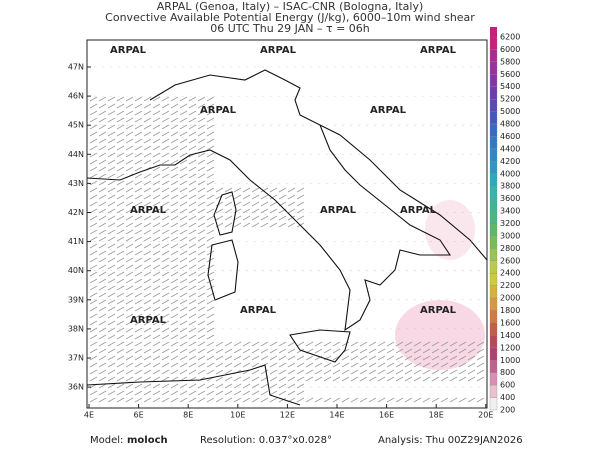  I want to click on lat-label: 40N, so click(76, 270).